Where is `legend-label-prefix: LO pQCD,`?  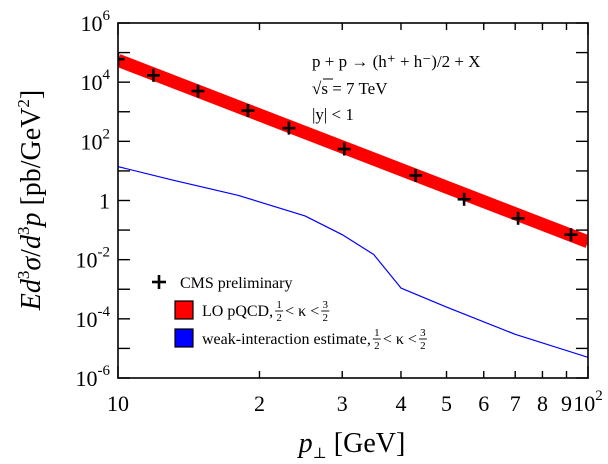
legend-label-prefix: LO pQCD, is located at coordinates (237, 311).